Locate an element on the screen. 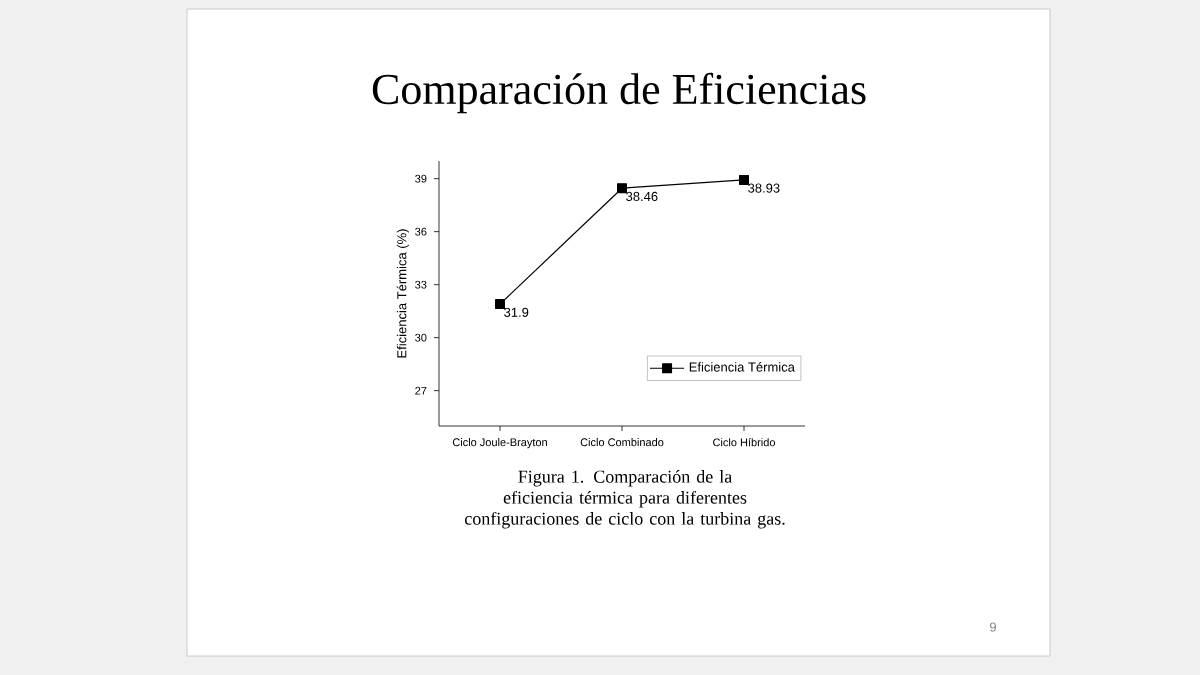  y-tick-label: 36 is located at coordinates (421, 231).